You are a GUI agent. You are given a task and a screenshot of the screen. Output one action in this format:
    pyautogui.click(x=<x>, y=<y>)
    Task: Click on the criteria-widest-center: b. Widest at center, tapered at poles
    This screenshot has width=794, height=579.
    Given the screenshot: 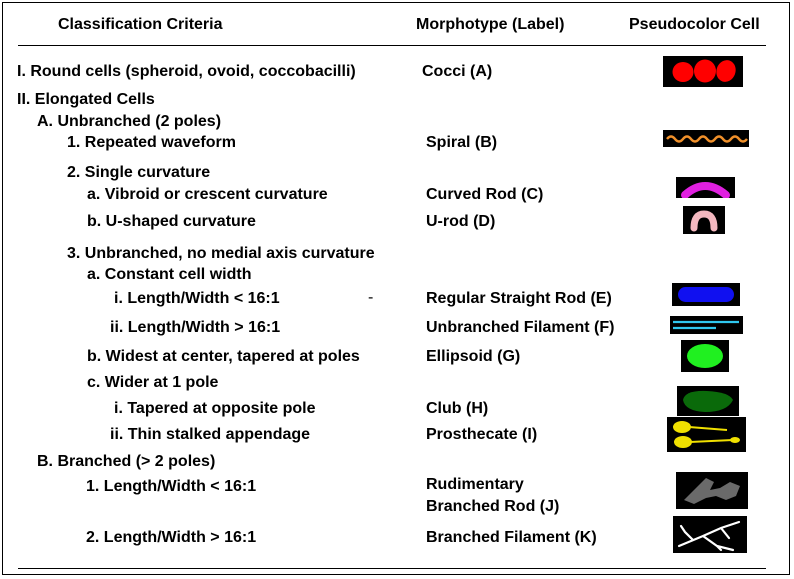 What is the action you would take?
    pyautogui.click(x=223, y=356)
    